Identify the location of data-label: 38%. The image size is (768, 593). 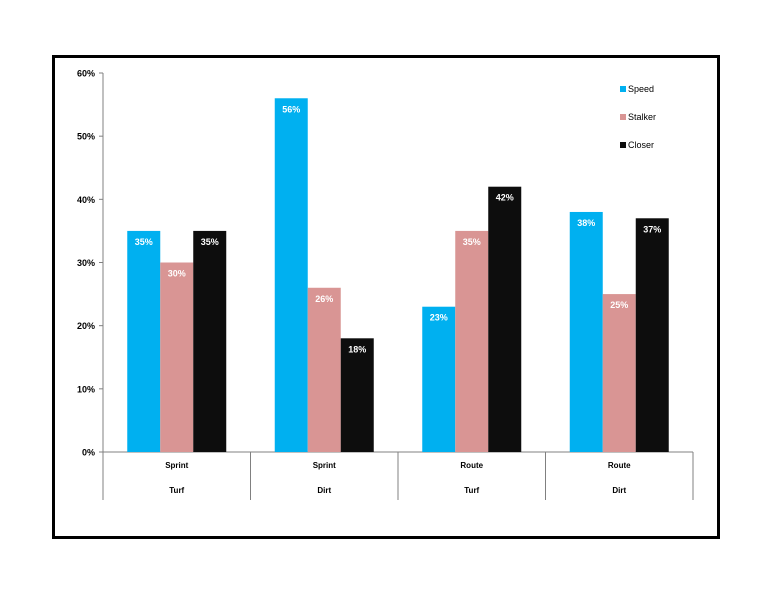
(586, 223).